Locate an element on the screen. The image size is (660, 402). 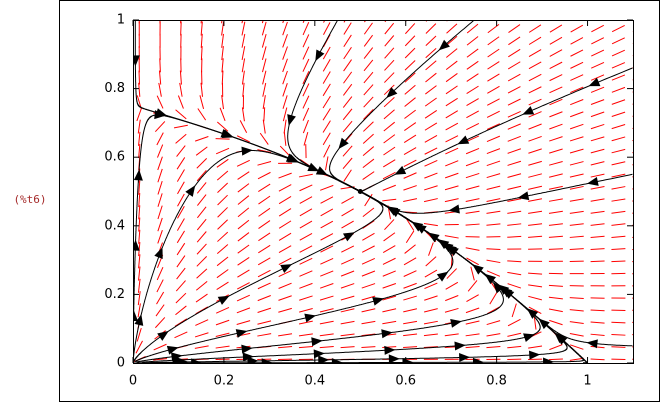
x-tick-label: 0.4 is located at coordinates (314, 381).